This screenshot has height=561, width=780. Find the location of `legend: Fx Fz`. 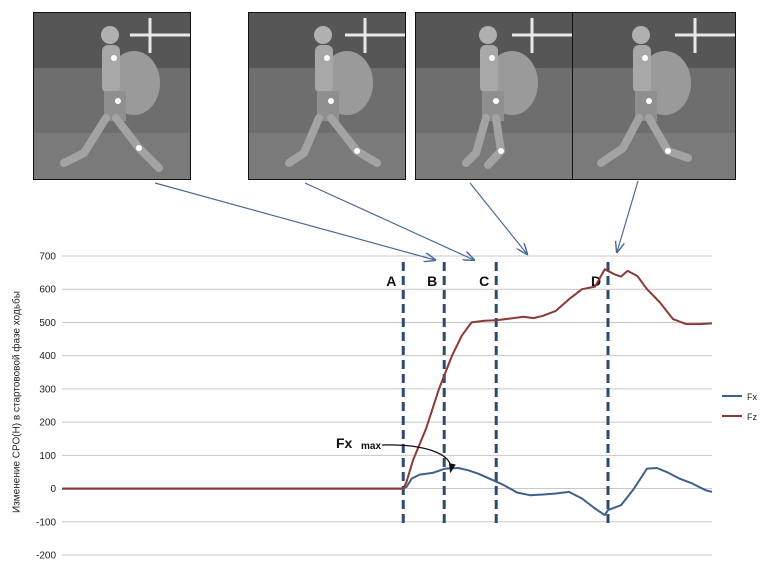

legend: Fx Fz is located at coordinates (739, 407).